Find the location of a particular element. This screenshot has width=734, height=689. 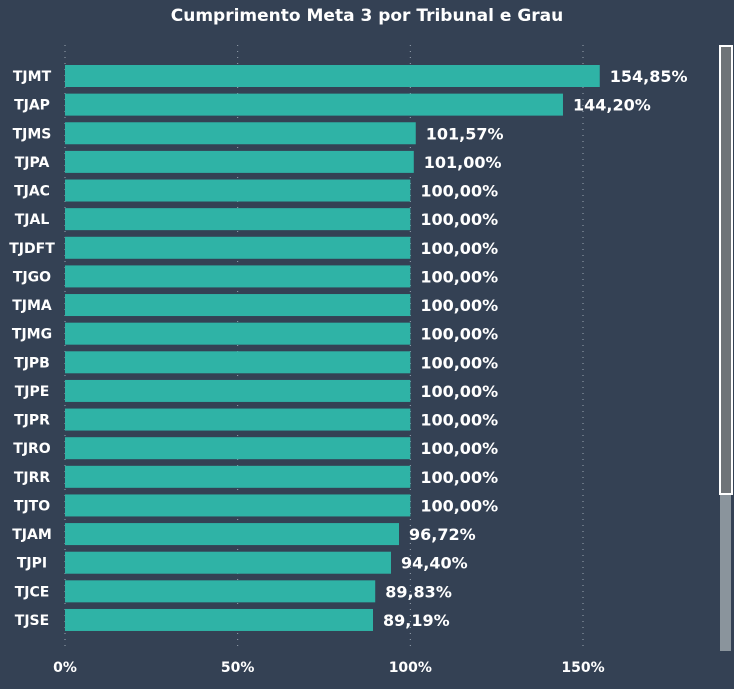

data-label: 144,20% is located at coordinates (612, 105).